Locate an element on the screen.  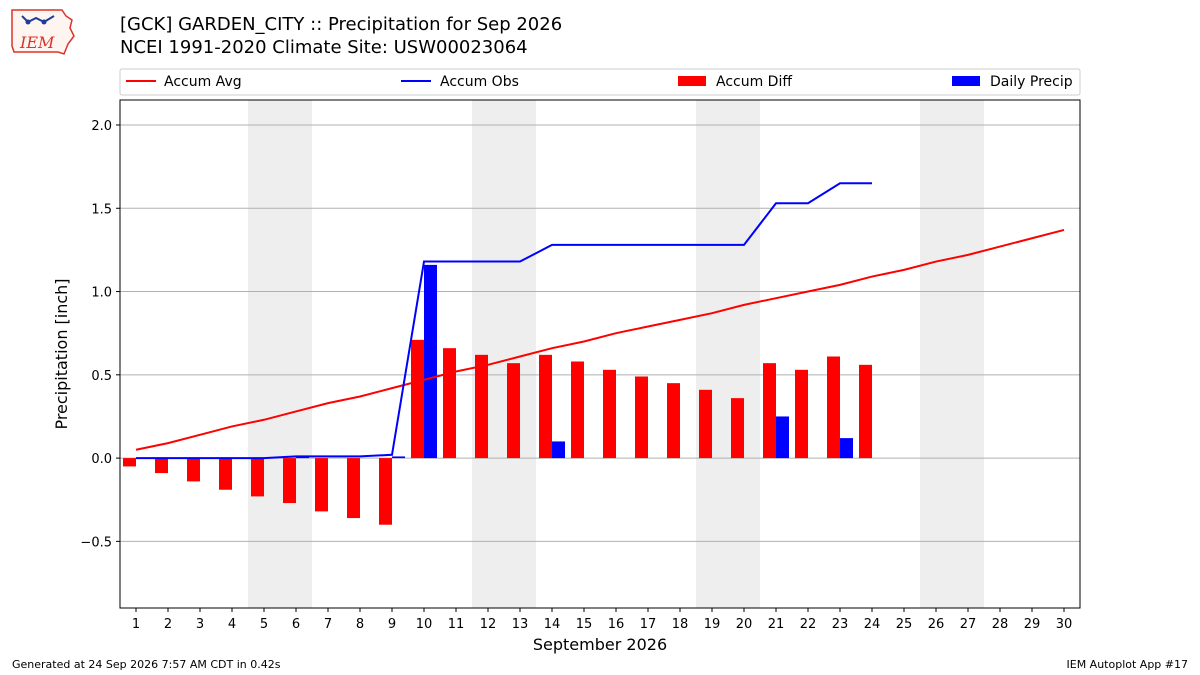
x-tick-label: 3 is located at coordinates (200, 624).